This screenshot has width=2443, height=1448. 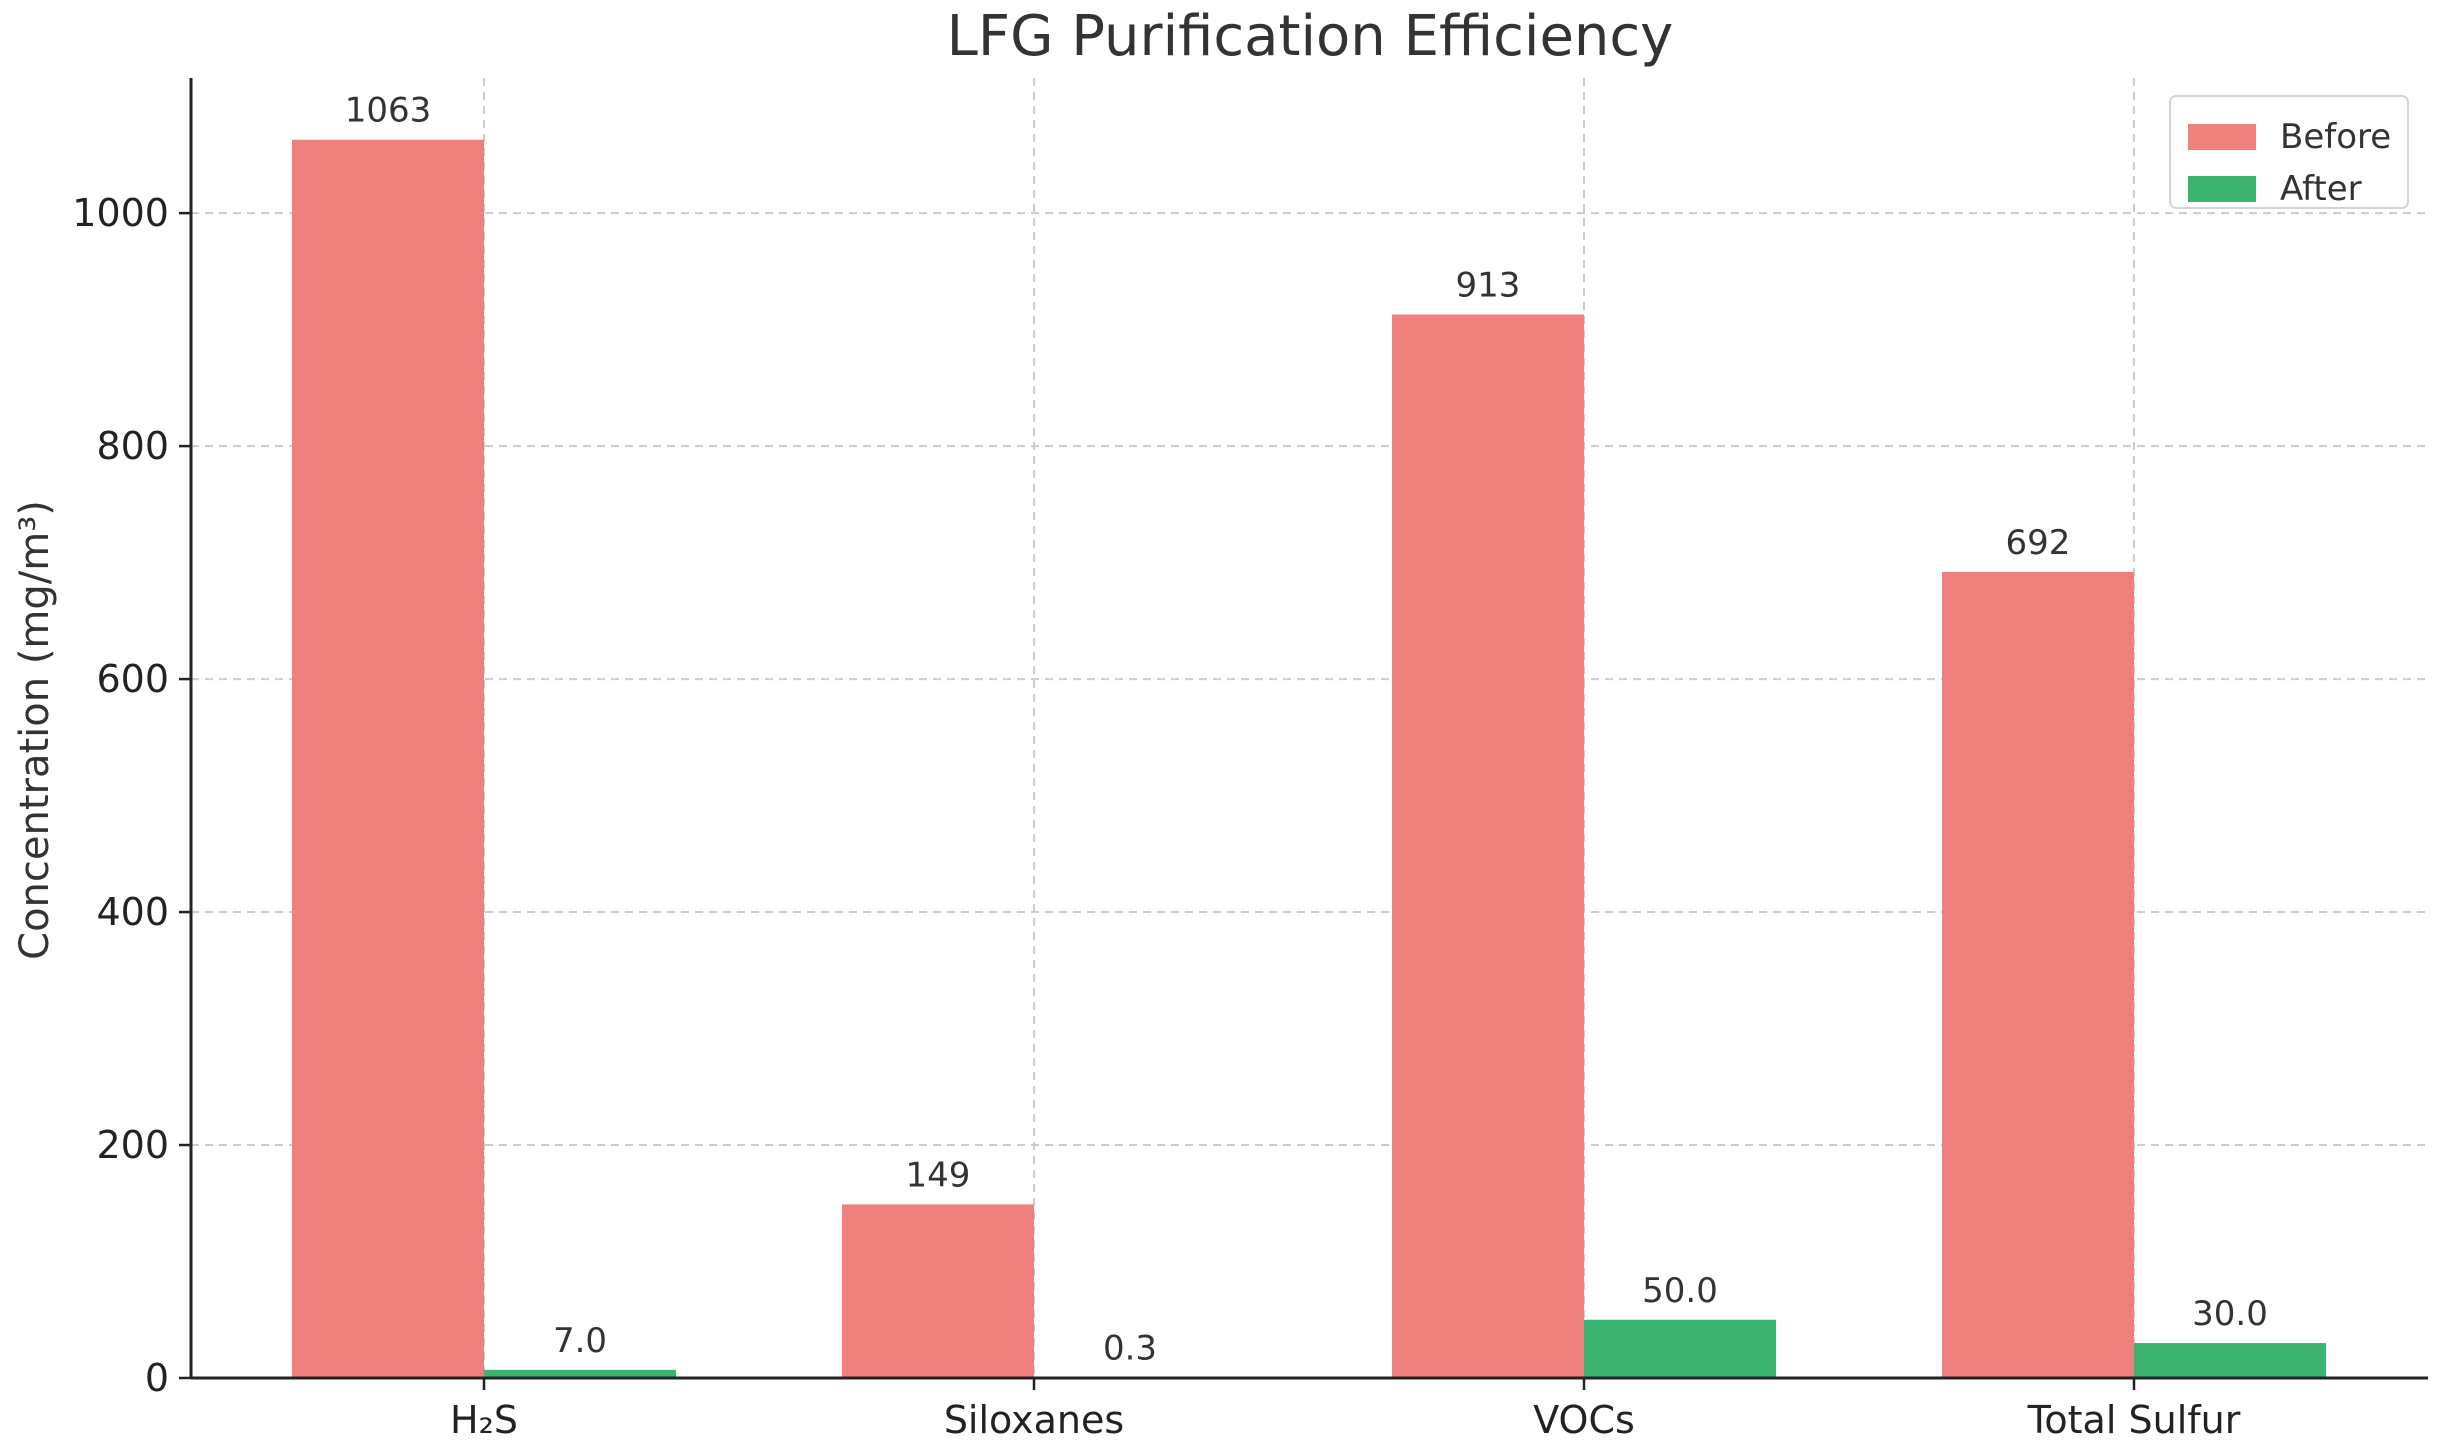 I want to click on x-tick-label: Total Sulfur, so click(x=2134, y=1420).